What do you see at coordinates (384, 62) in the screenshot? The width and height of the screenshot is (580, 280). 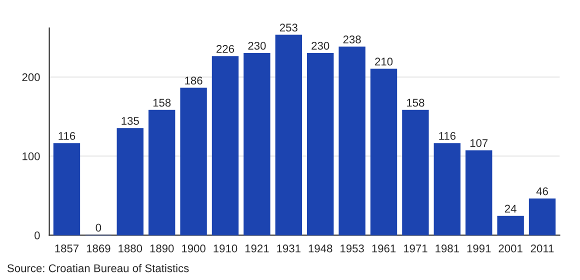 I see `data-label: 210` at bounding box center [384, 62].